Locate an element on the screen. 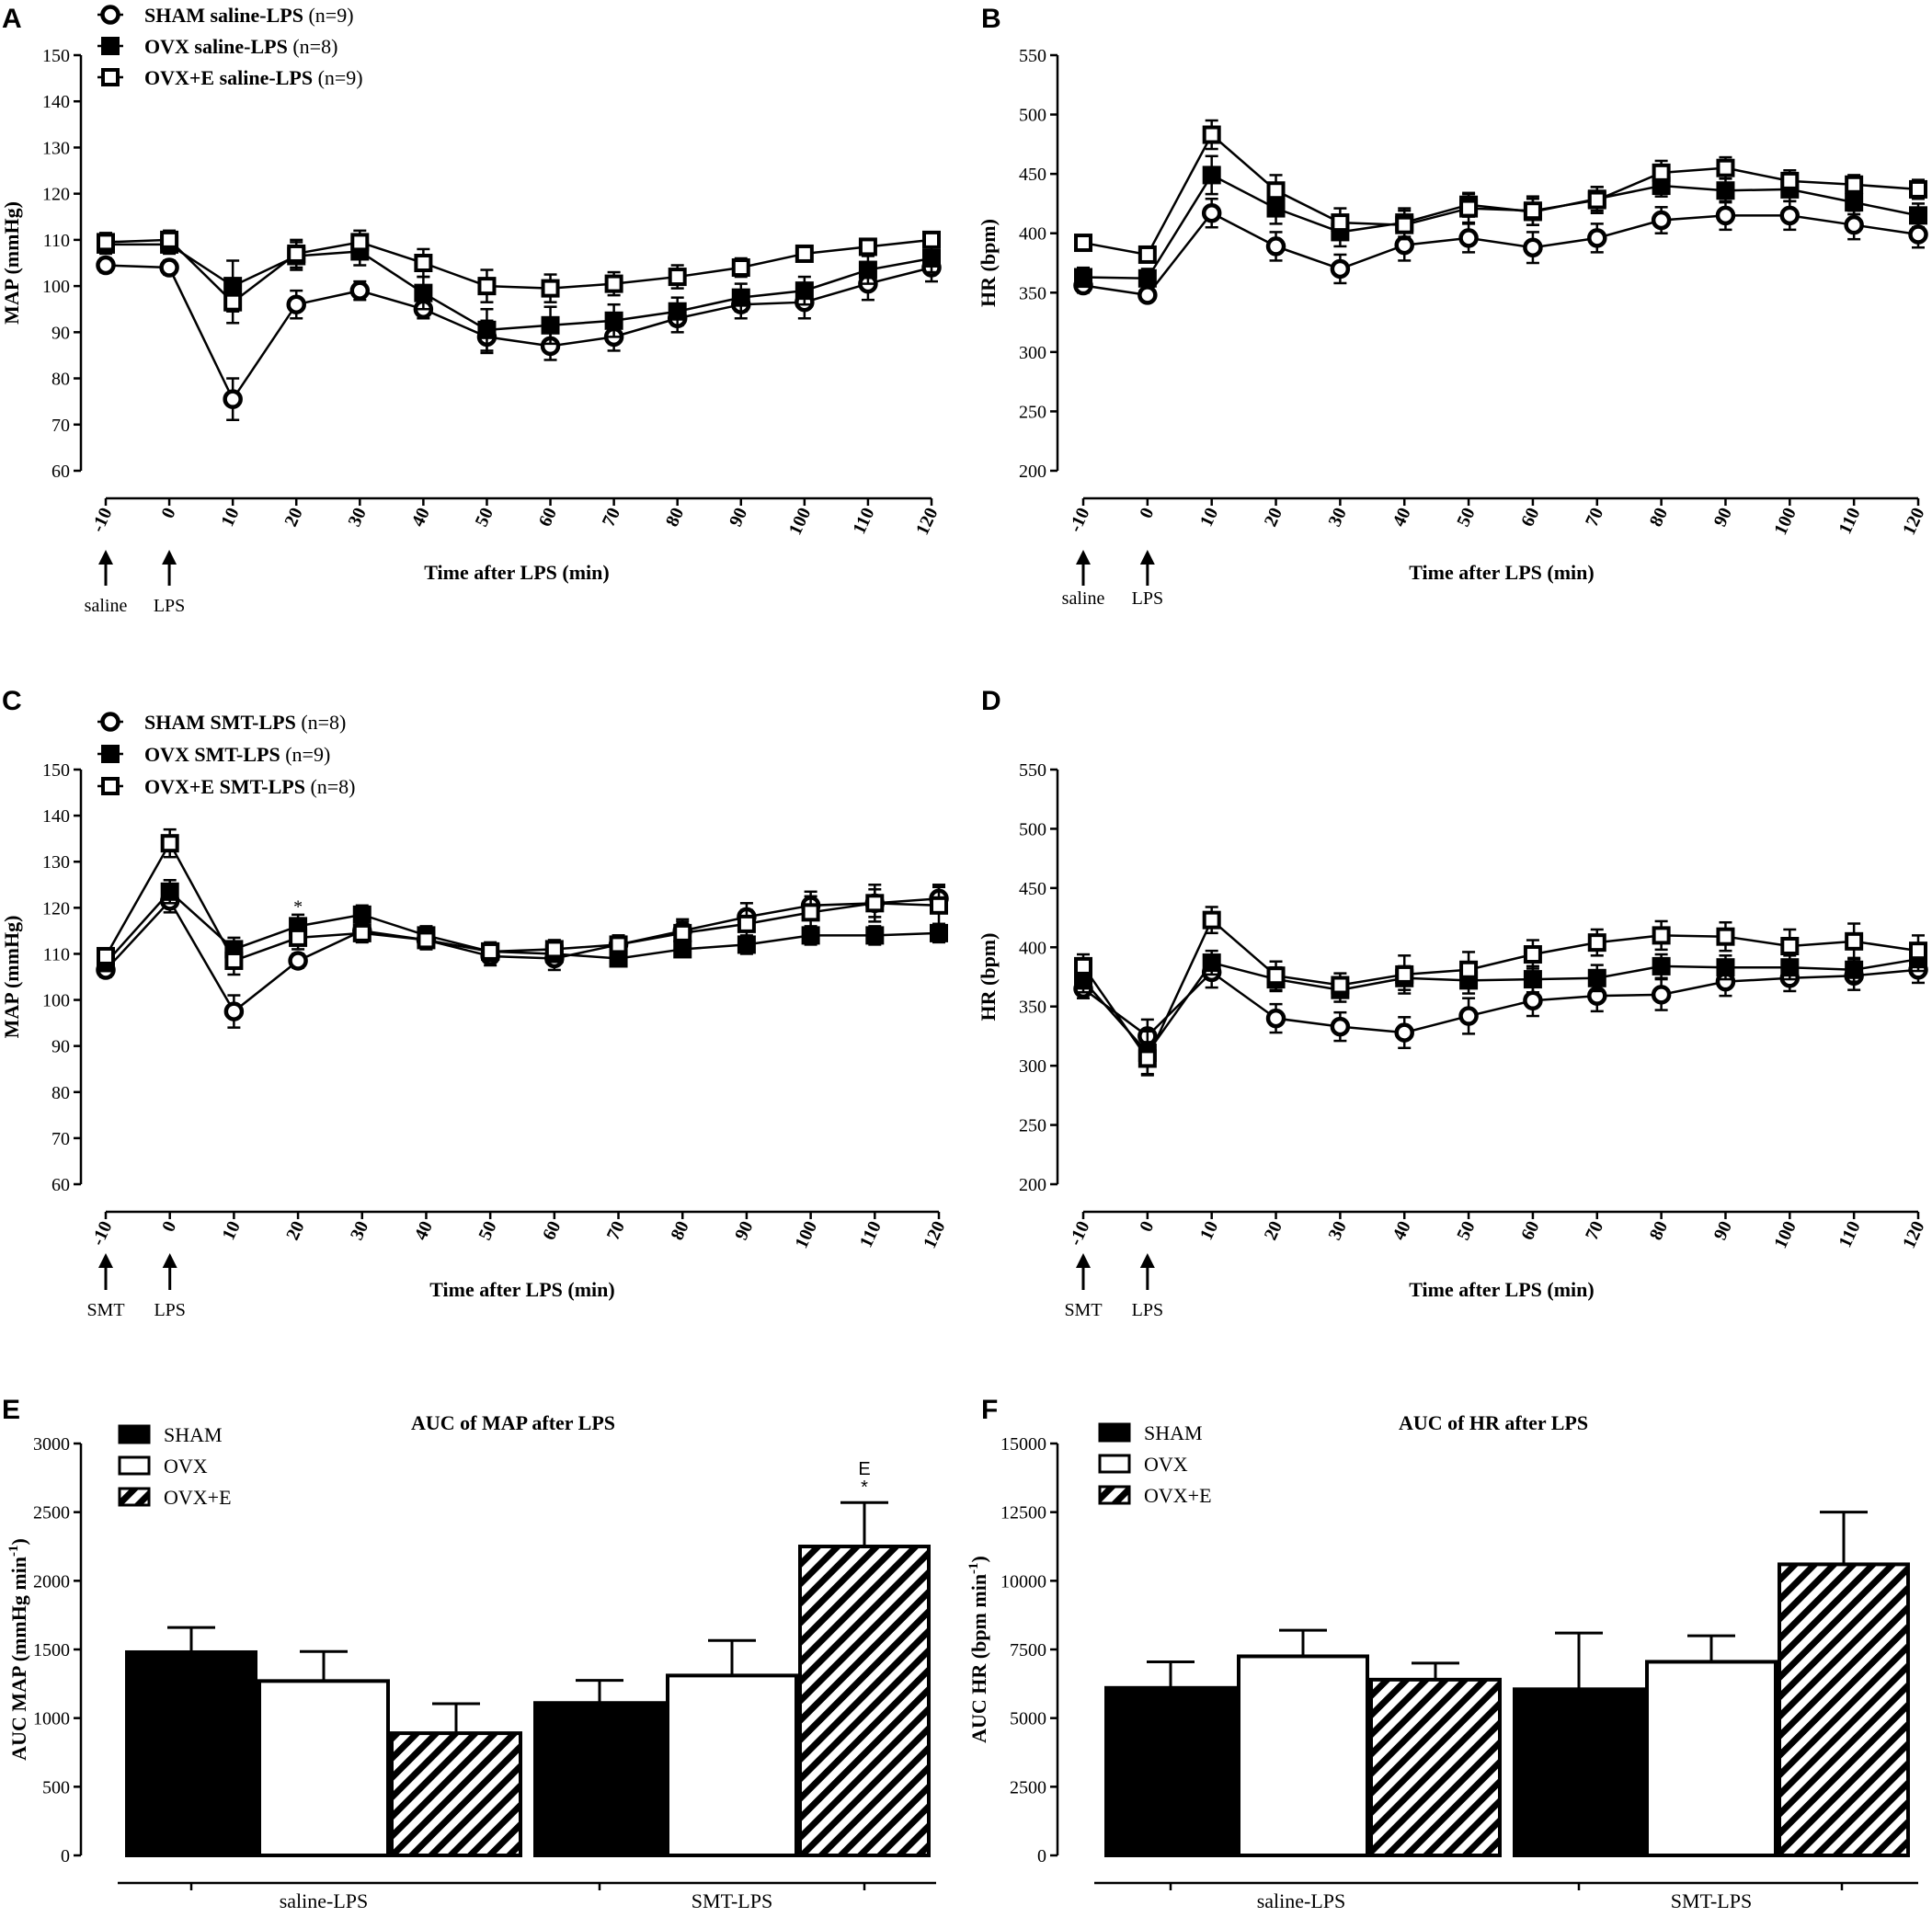 This screenshot has height=1917, width=1932. y-tick-label: 250 is located at coordinates (1032, 412).